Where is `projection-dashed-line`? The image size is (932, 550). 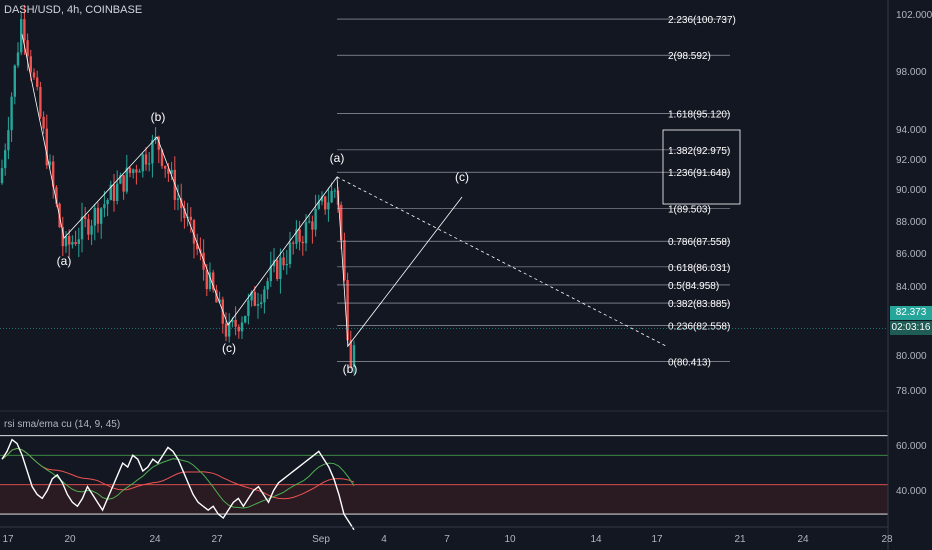
projection-dashed-line is located at coordinates (501, 261).